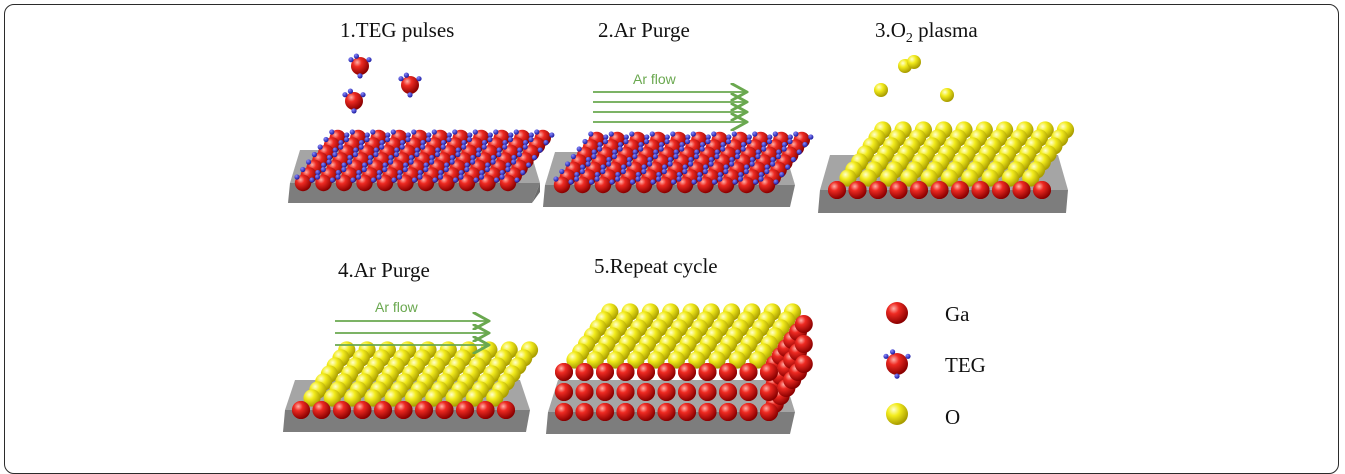 The image size is (1345, 474). I want to click on legend-ga-icon, so click(897, 313).